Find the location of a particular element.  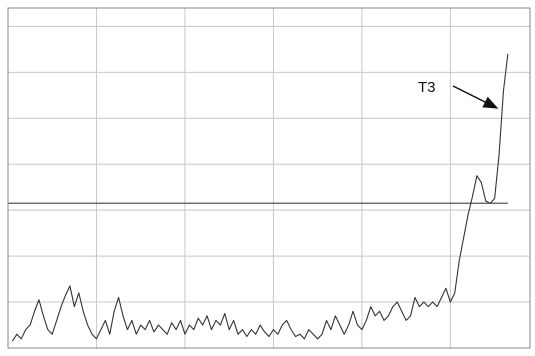

annotation-label: T3 is located at coordinates (427, 87).